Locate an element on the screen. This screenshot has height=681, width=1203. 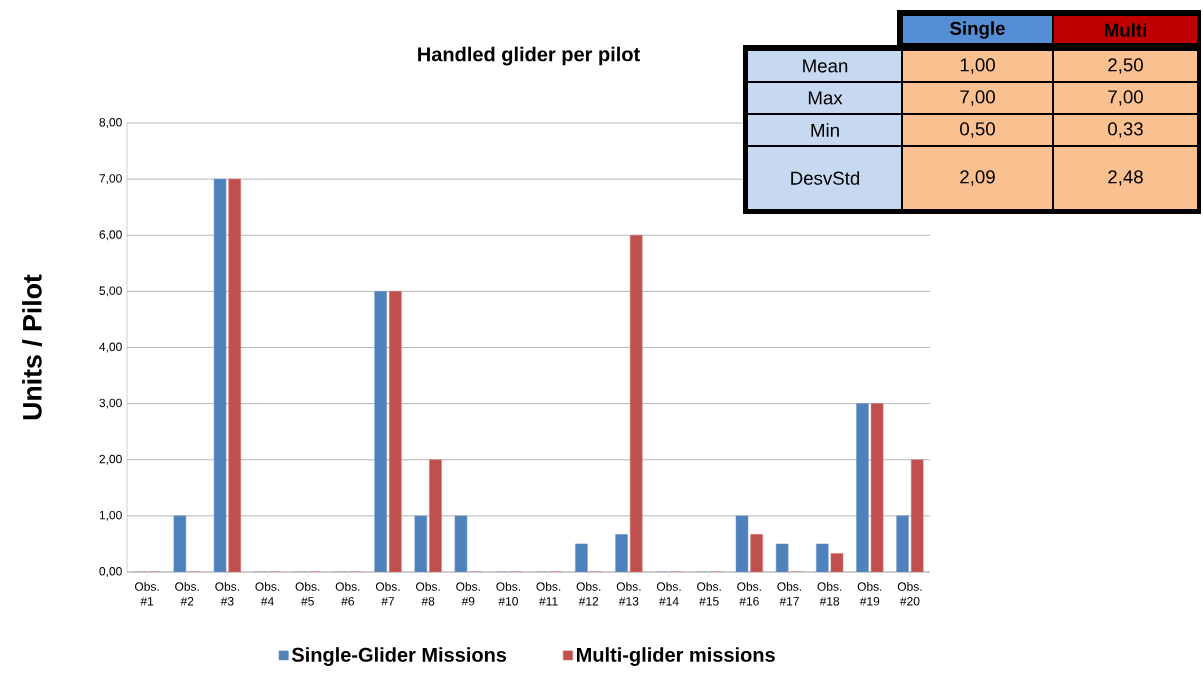
y-tick-label: 5,00 is located at coordinates (110, 291).